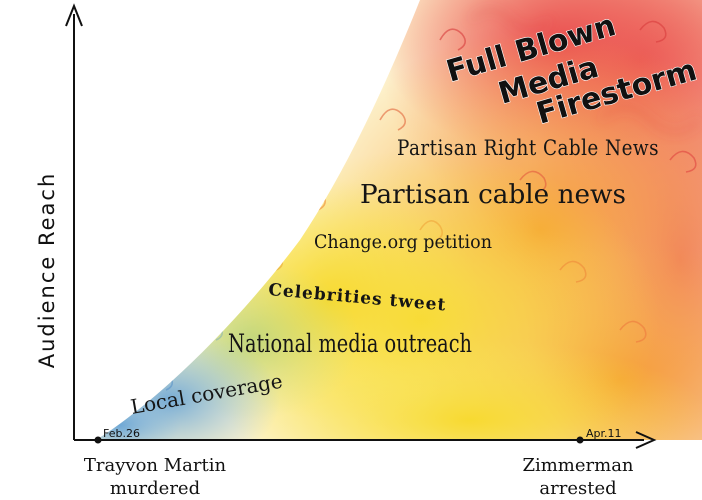 This screenshot has width=702, height=500. Describe the element at coordinates (403, 242) in the screenshot. I see `stage-change-org-petition: Change.org petition` at that location.